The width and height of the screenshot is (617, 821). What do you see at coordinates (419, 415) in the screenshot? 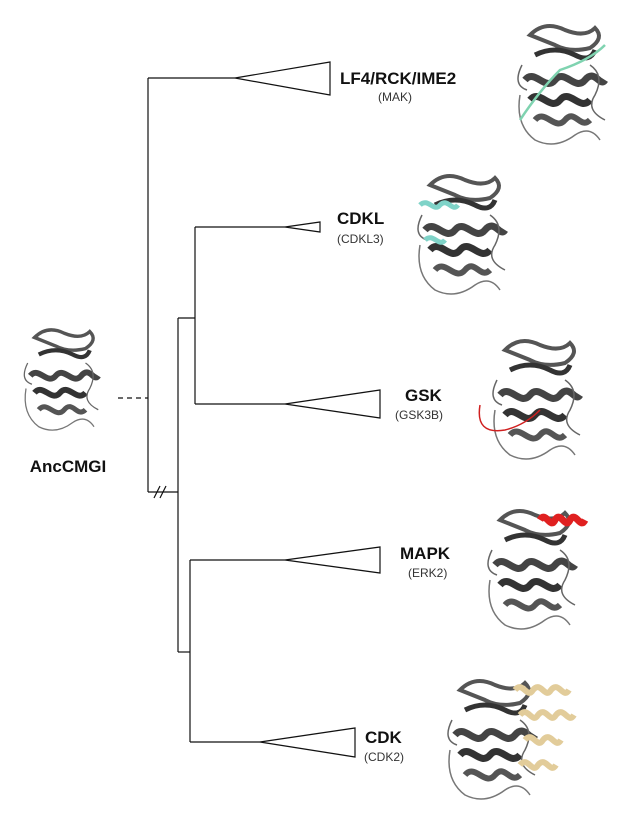
I see `clade-sublabel: (GSK3B)` at bounding box center [419, 415].